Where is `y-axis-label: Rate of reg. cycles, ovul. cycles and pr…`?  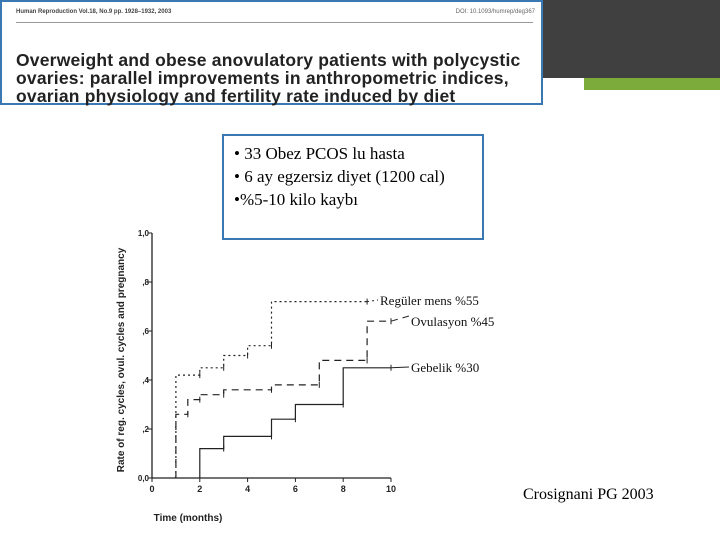
y-axis-label: Rate of reg. cycles, ovul. cycles and pr… is located at coordinates (121, 359).